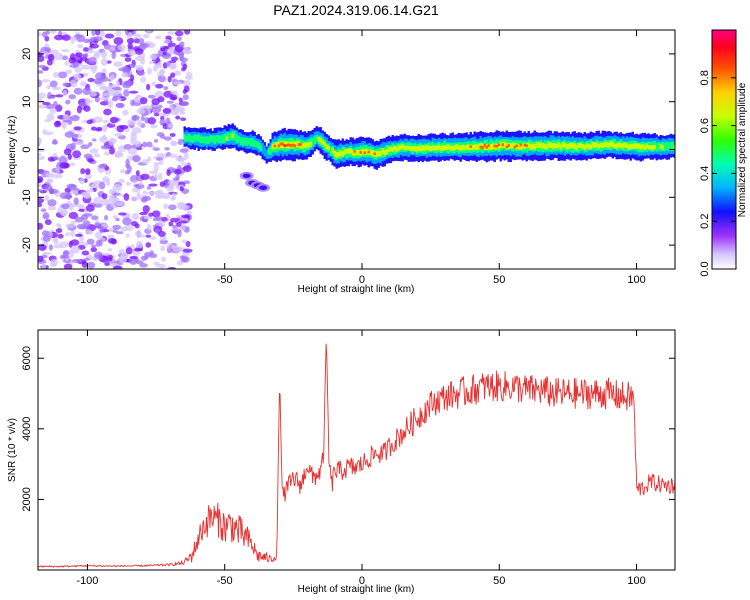 The image size is (750, 600). Describe the element at coordinates (27, 358) in the screenshot. I see `y-tick-label: 6000` at that location.